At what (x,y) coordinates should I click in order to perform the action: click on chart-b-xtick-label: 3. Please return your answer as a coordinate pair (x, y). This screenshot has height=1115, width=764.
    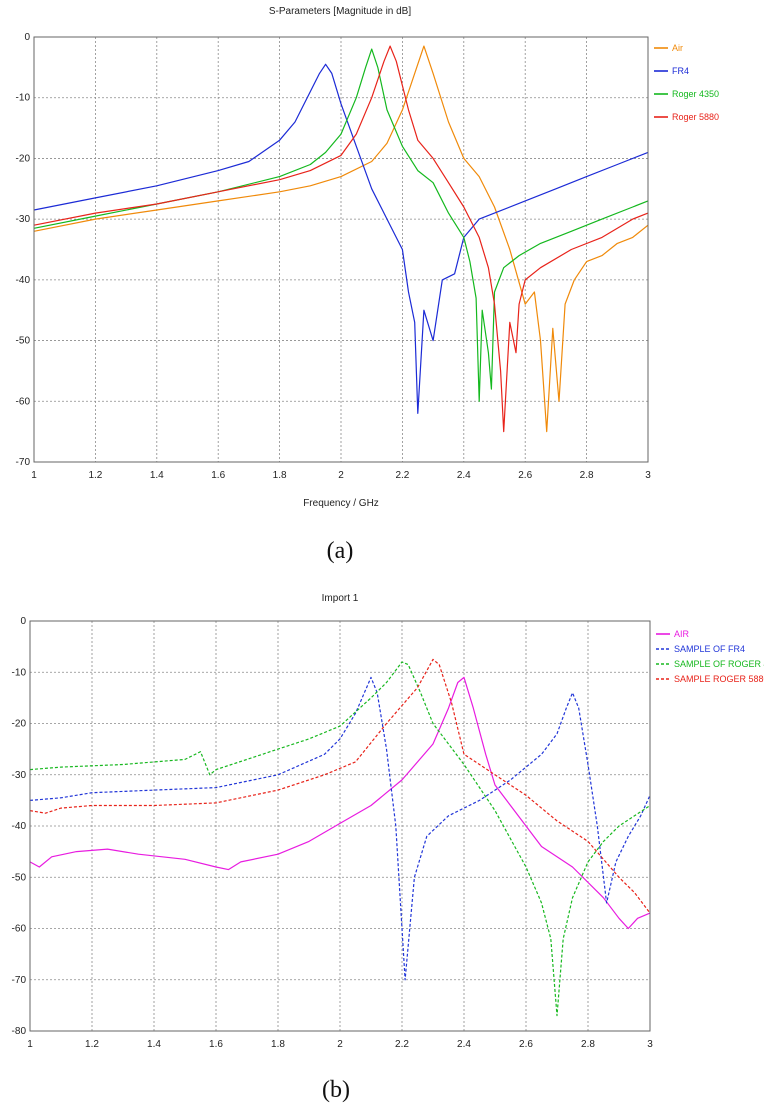
    Looking at the image, I should click on (650, 1044).